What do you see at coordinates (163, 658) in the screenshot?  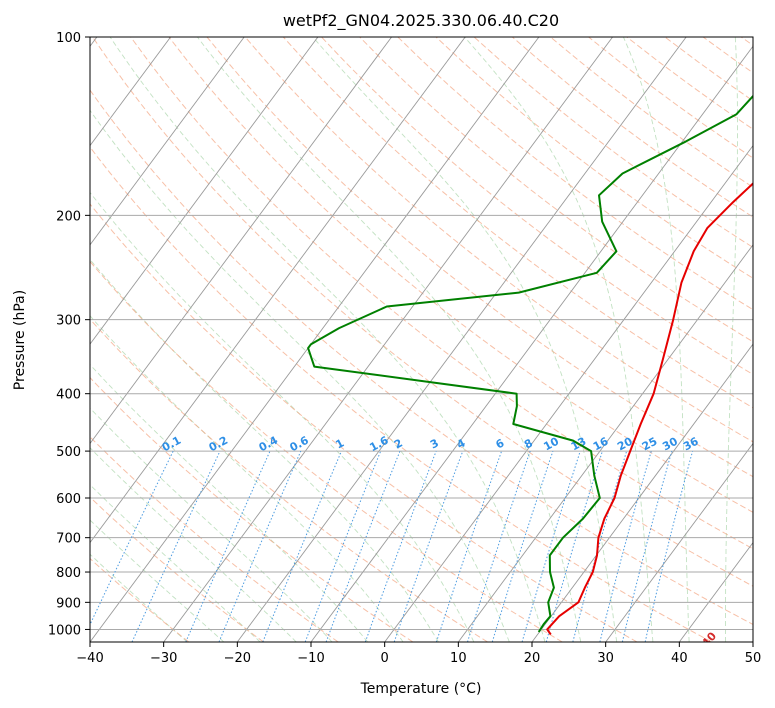 I see `x-tick-label: −30` at bounding box center [163, 658].